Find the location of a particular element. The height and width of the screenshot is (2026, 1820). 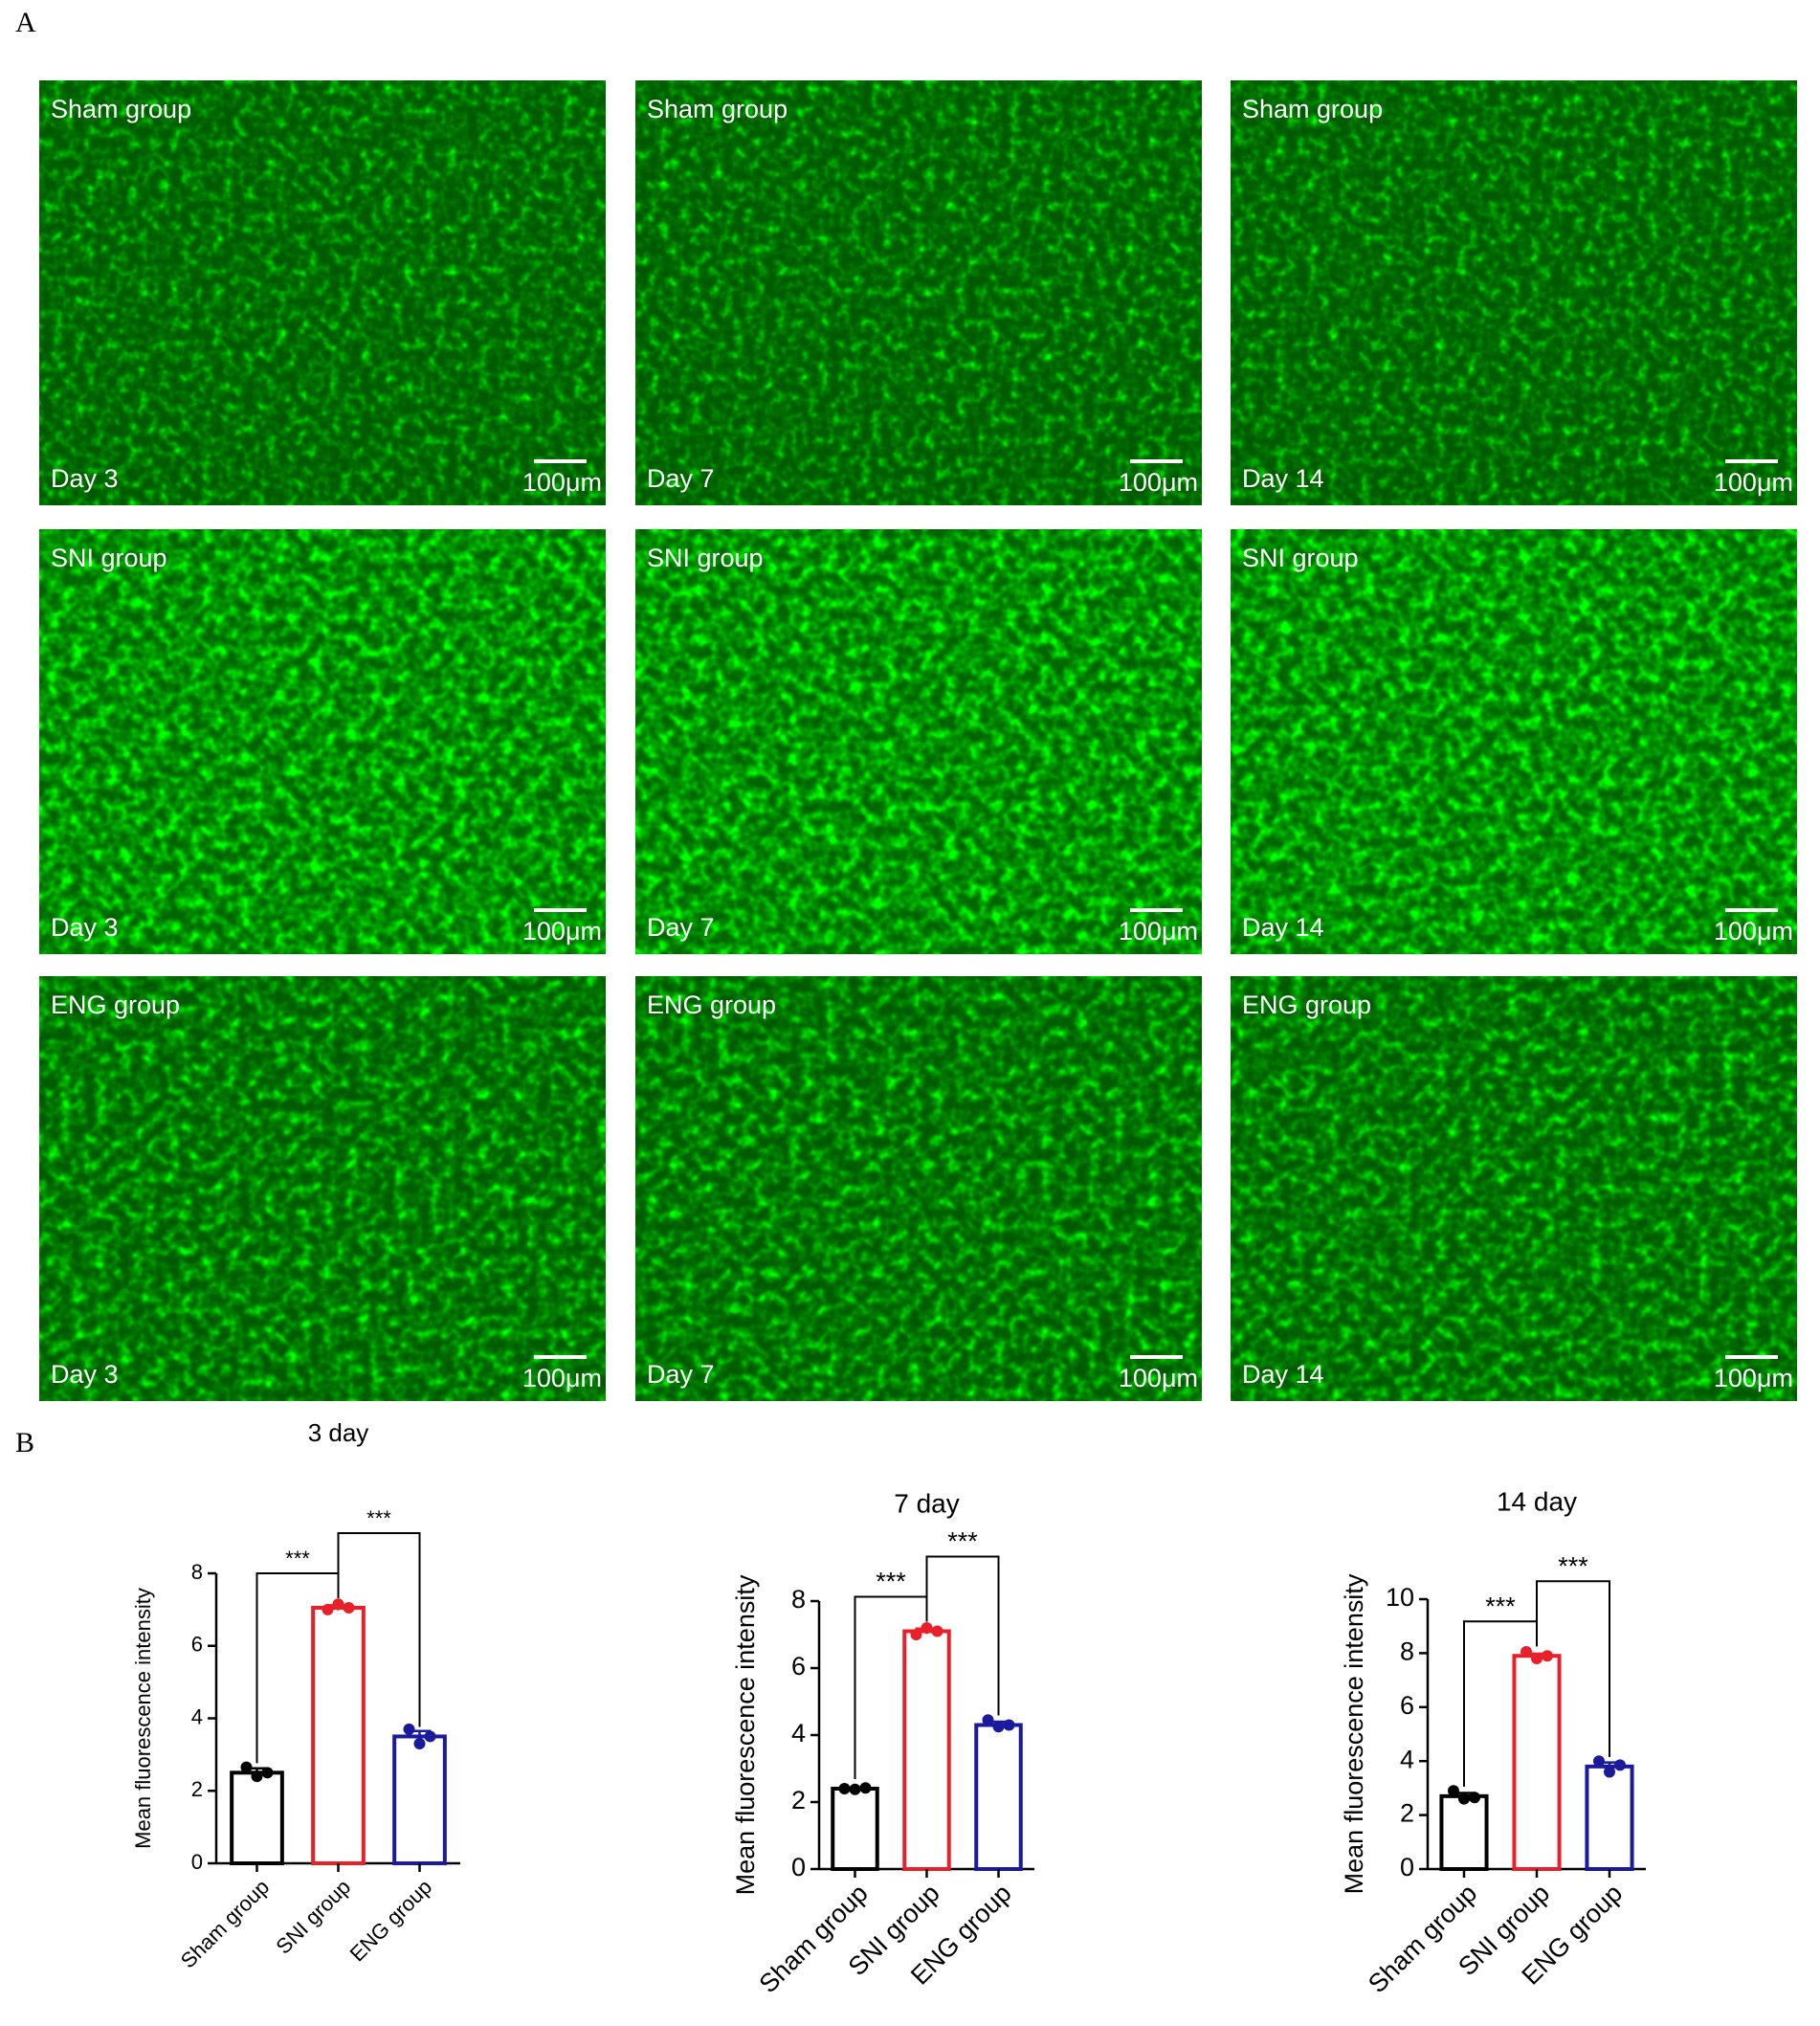

micrograph: SNI group Day 3 100μm is located at coordinates (323, 741).